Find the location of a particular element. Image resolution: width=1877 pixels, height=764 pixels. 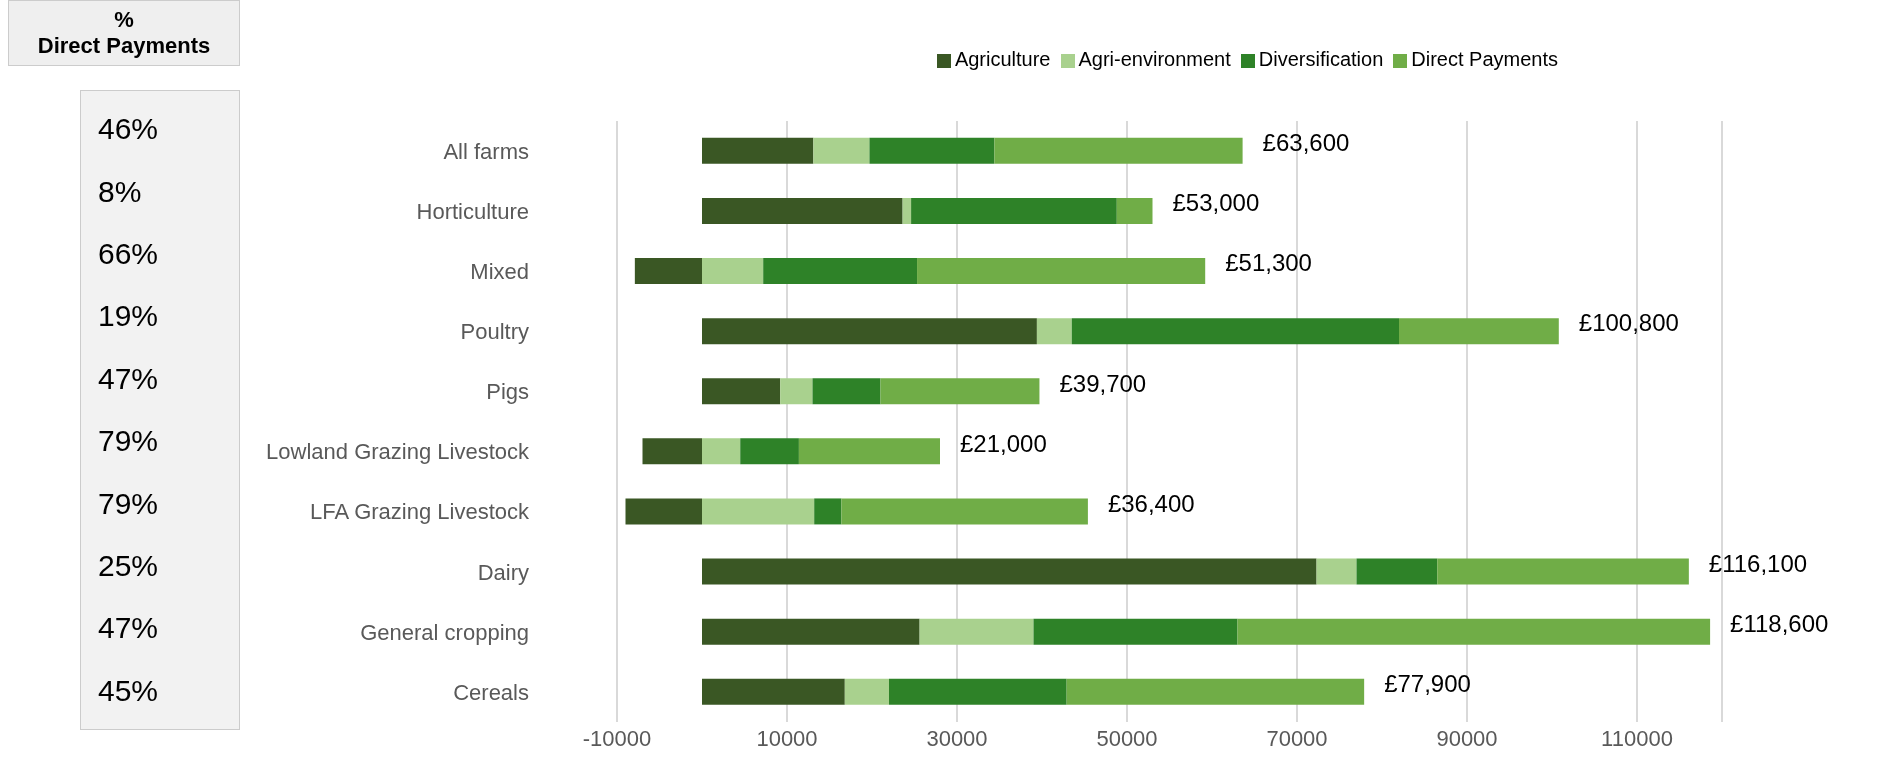

total-label: £100,800 is located at coordinates (1628, 323).